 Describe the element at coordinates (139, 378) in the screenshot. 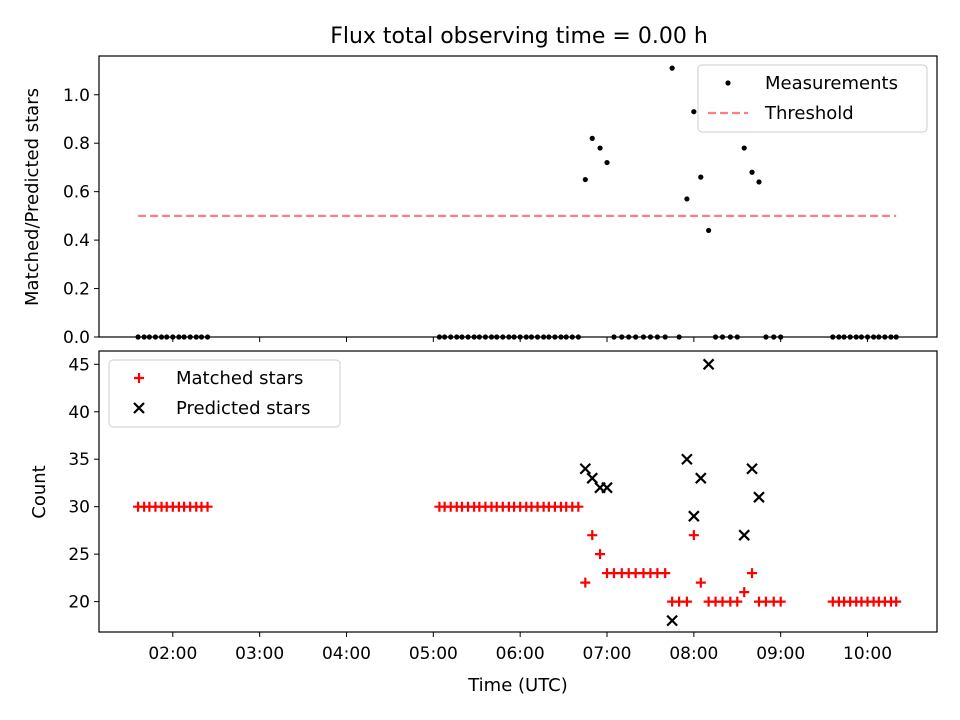

I see `bottom-legend-matched-stars-swatch` at that location.